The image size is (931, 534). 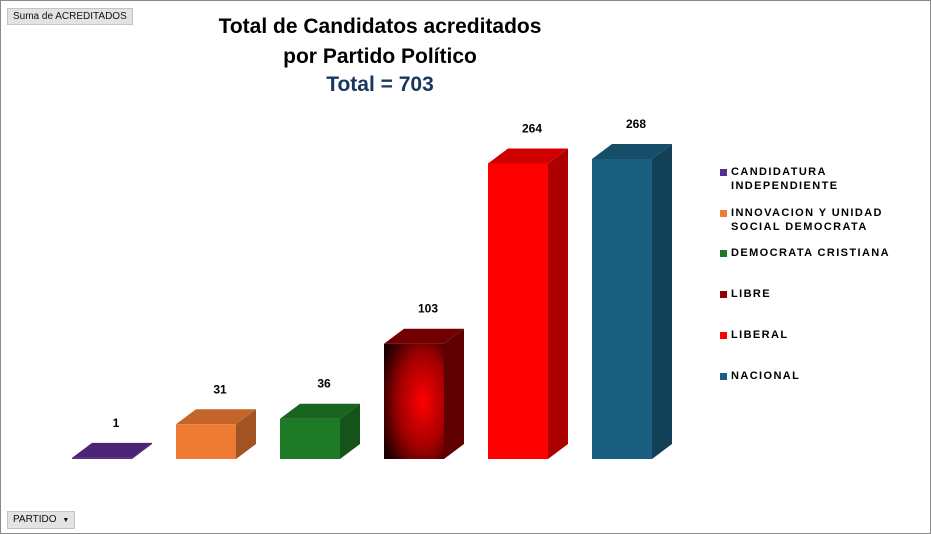 I want to click on axis-field-button: PARTIDO ▼, so click(x=41, y=520).